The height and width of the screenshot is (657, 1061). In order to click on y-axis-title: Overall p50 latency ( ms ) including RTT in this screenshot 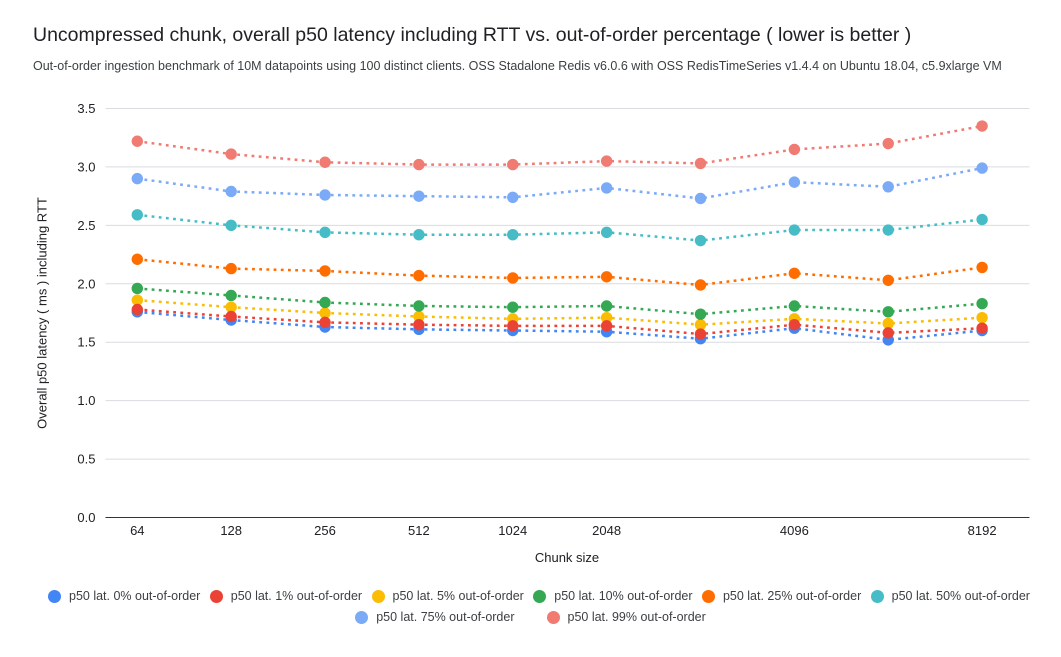, I will do `click(42, 313)`.